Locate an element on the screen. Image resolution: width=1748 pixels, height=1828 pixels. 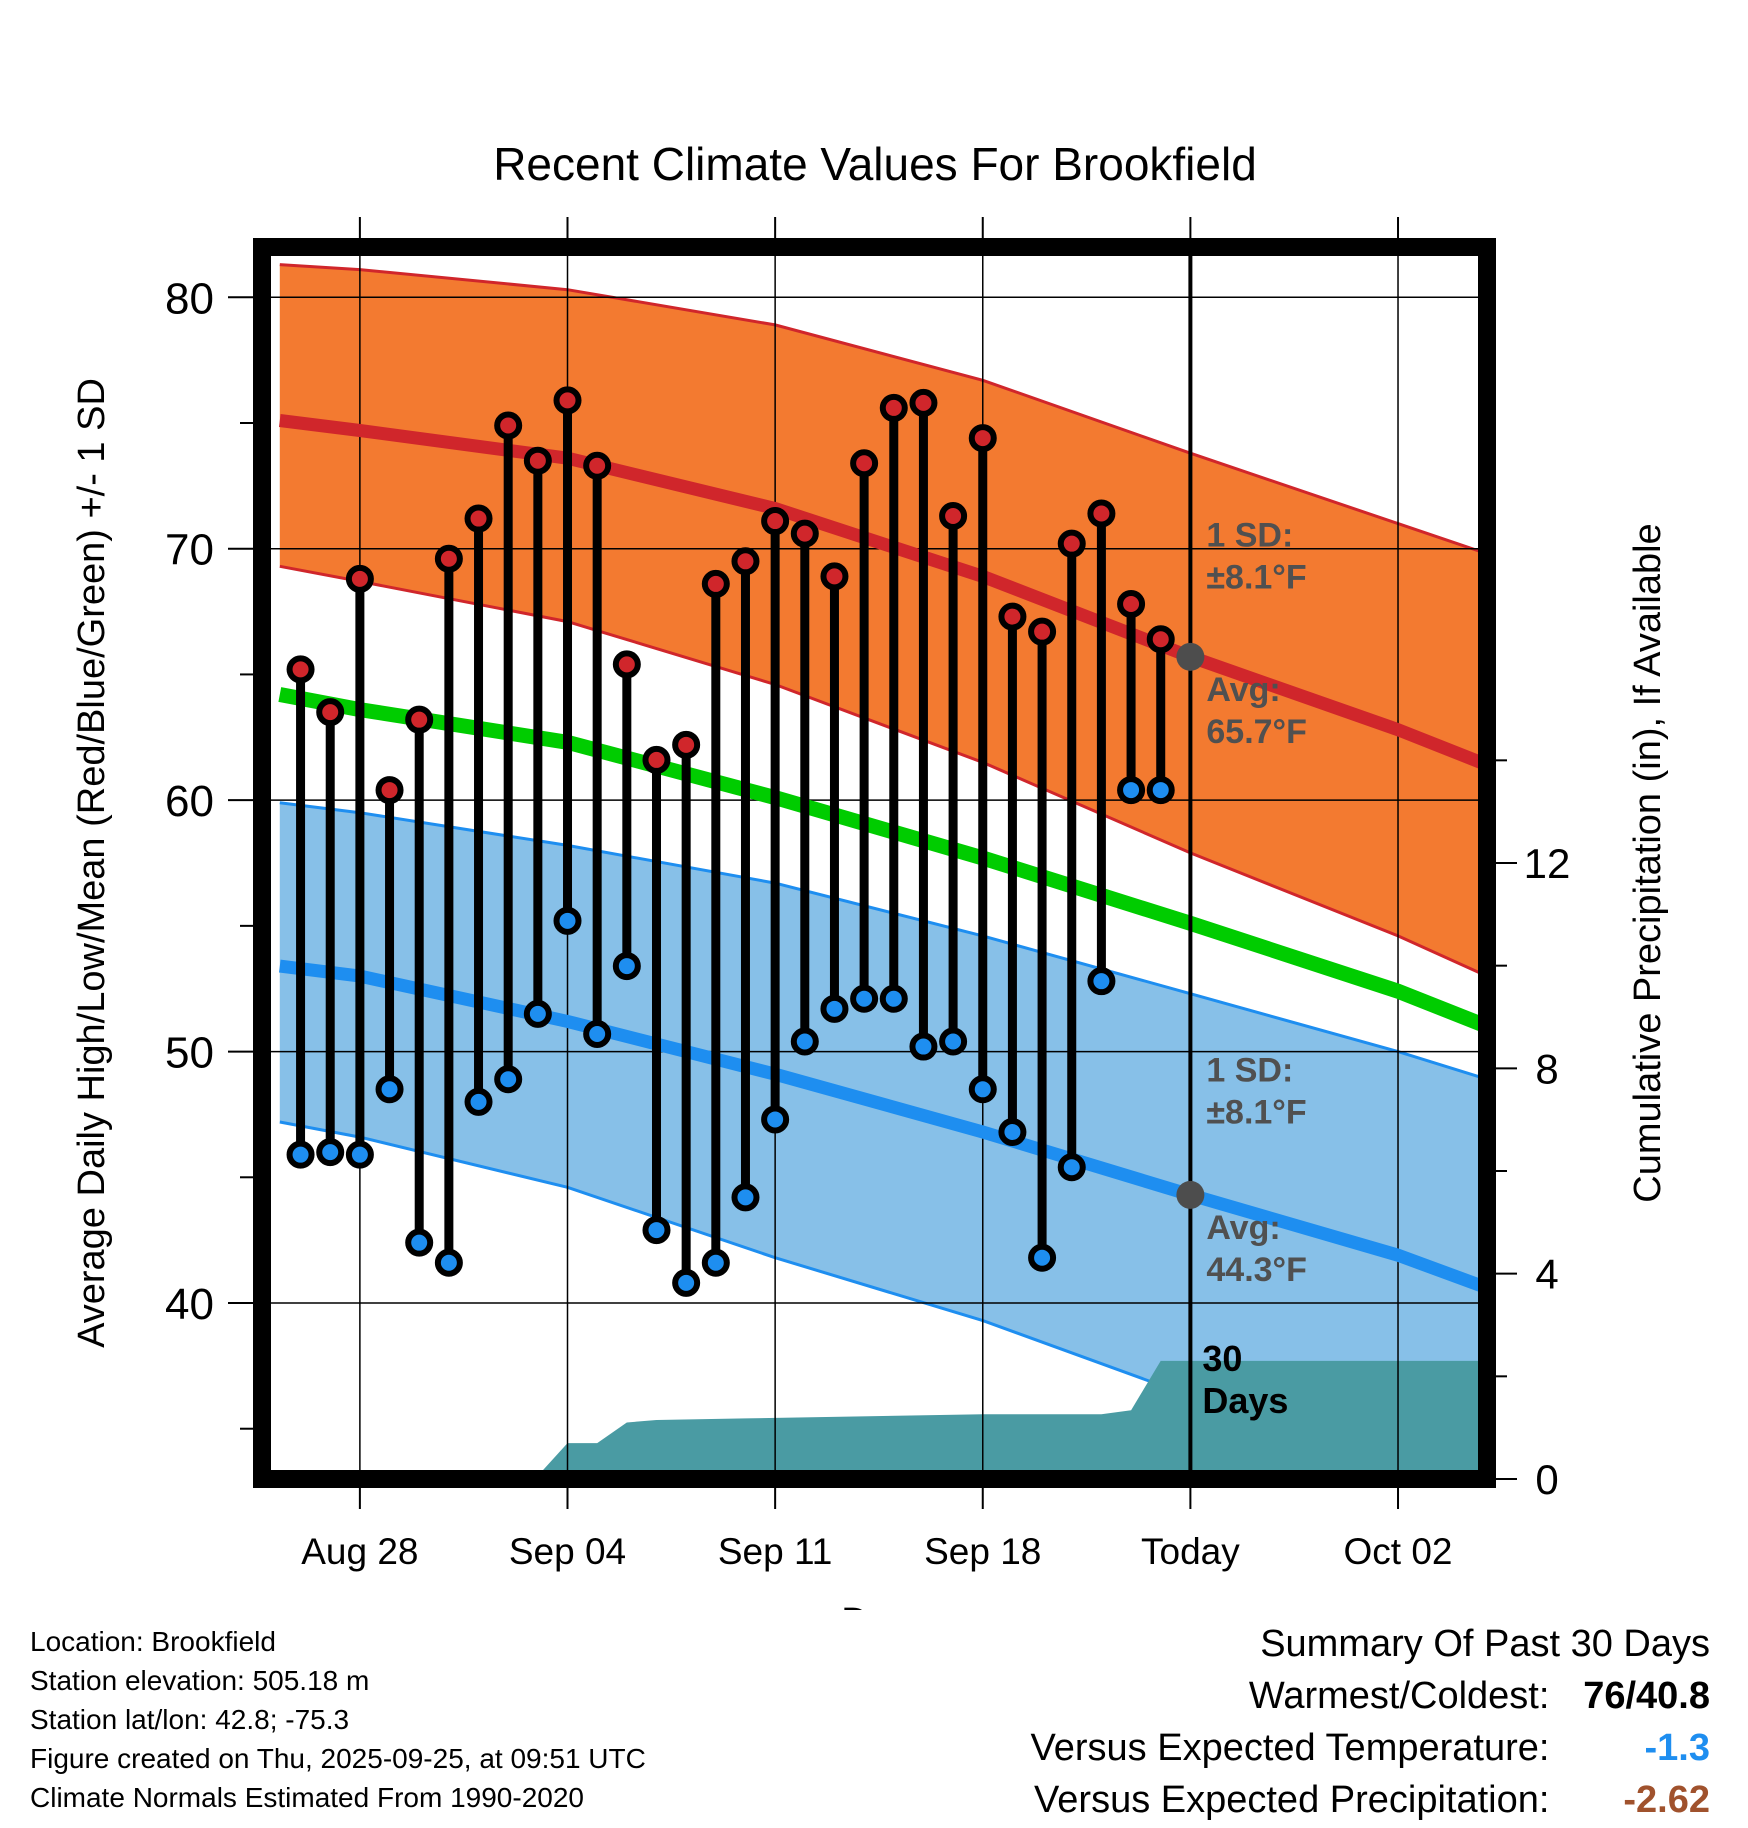
high-avg-value: 65.7°F is located at coordinates (1256, 732).